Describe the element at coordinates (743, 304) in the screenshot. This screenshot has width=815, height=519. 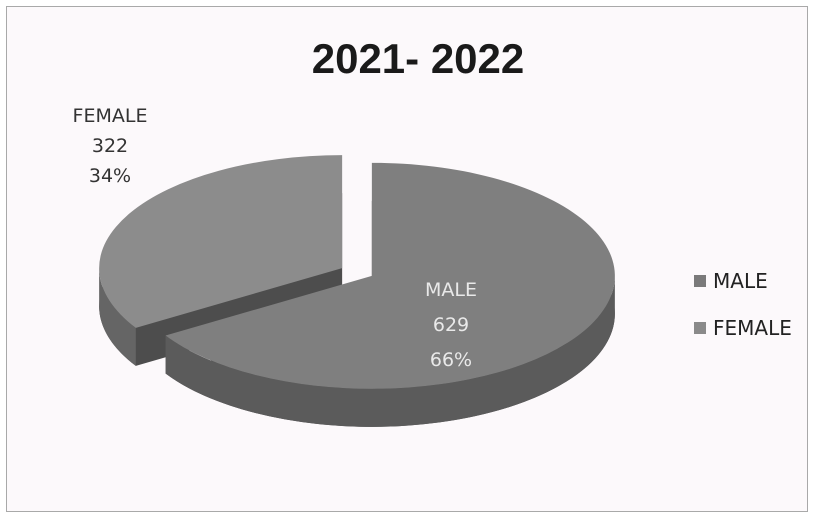
I see `legend: MALE FEMALE` at that location.